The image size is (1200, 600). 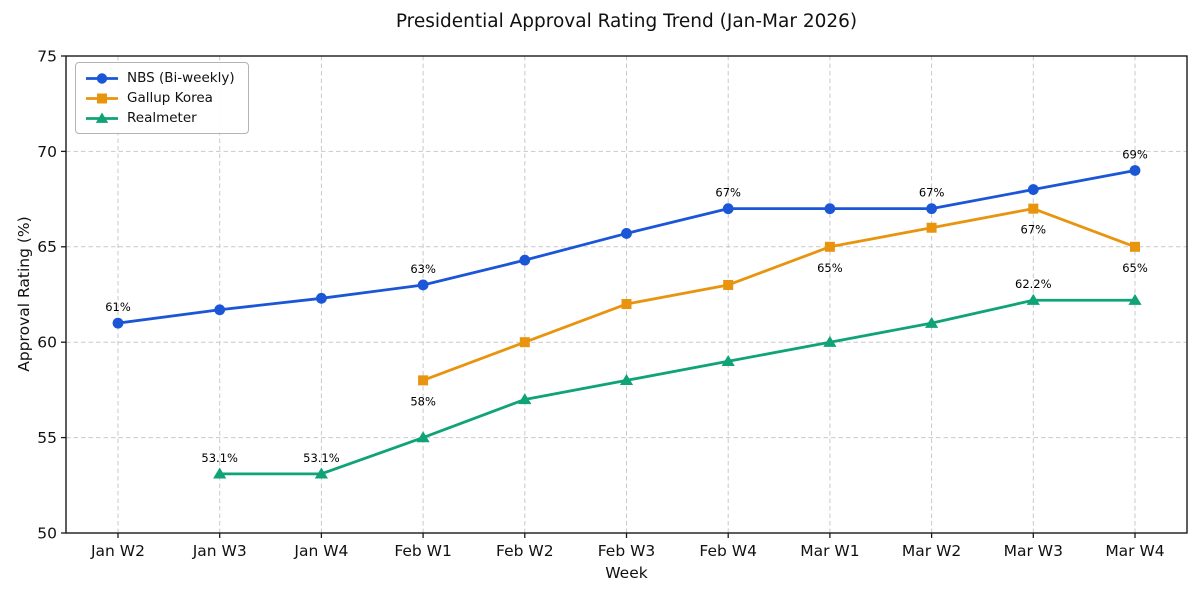 What do you see at coordinates (627, 551) in the screenshot?
I see `x-tick-label: Feb W3` at bounding box center [627, 551].